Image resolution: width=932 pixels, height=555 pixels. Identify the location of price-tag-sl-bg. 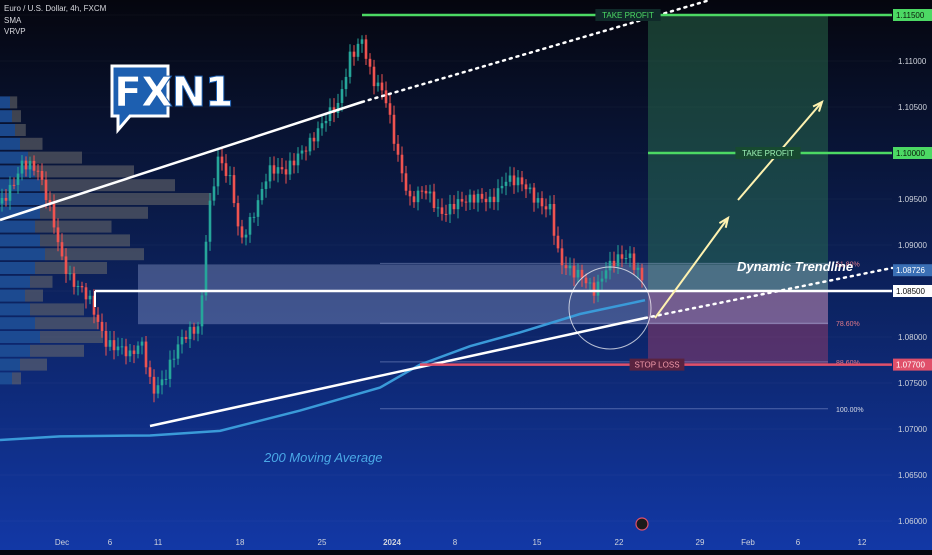
(912, 364).